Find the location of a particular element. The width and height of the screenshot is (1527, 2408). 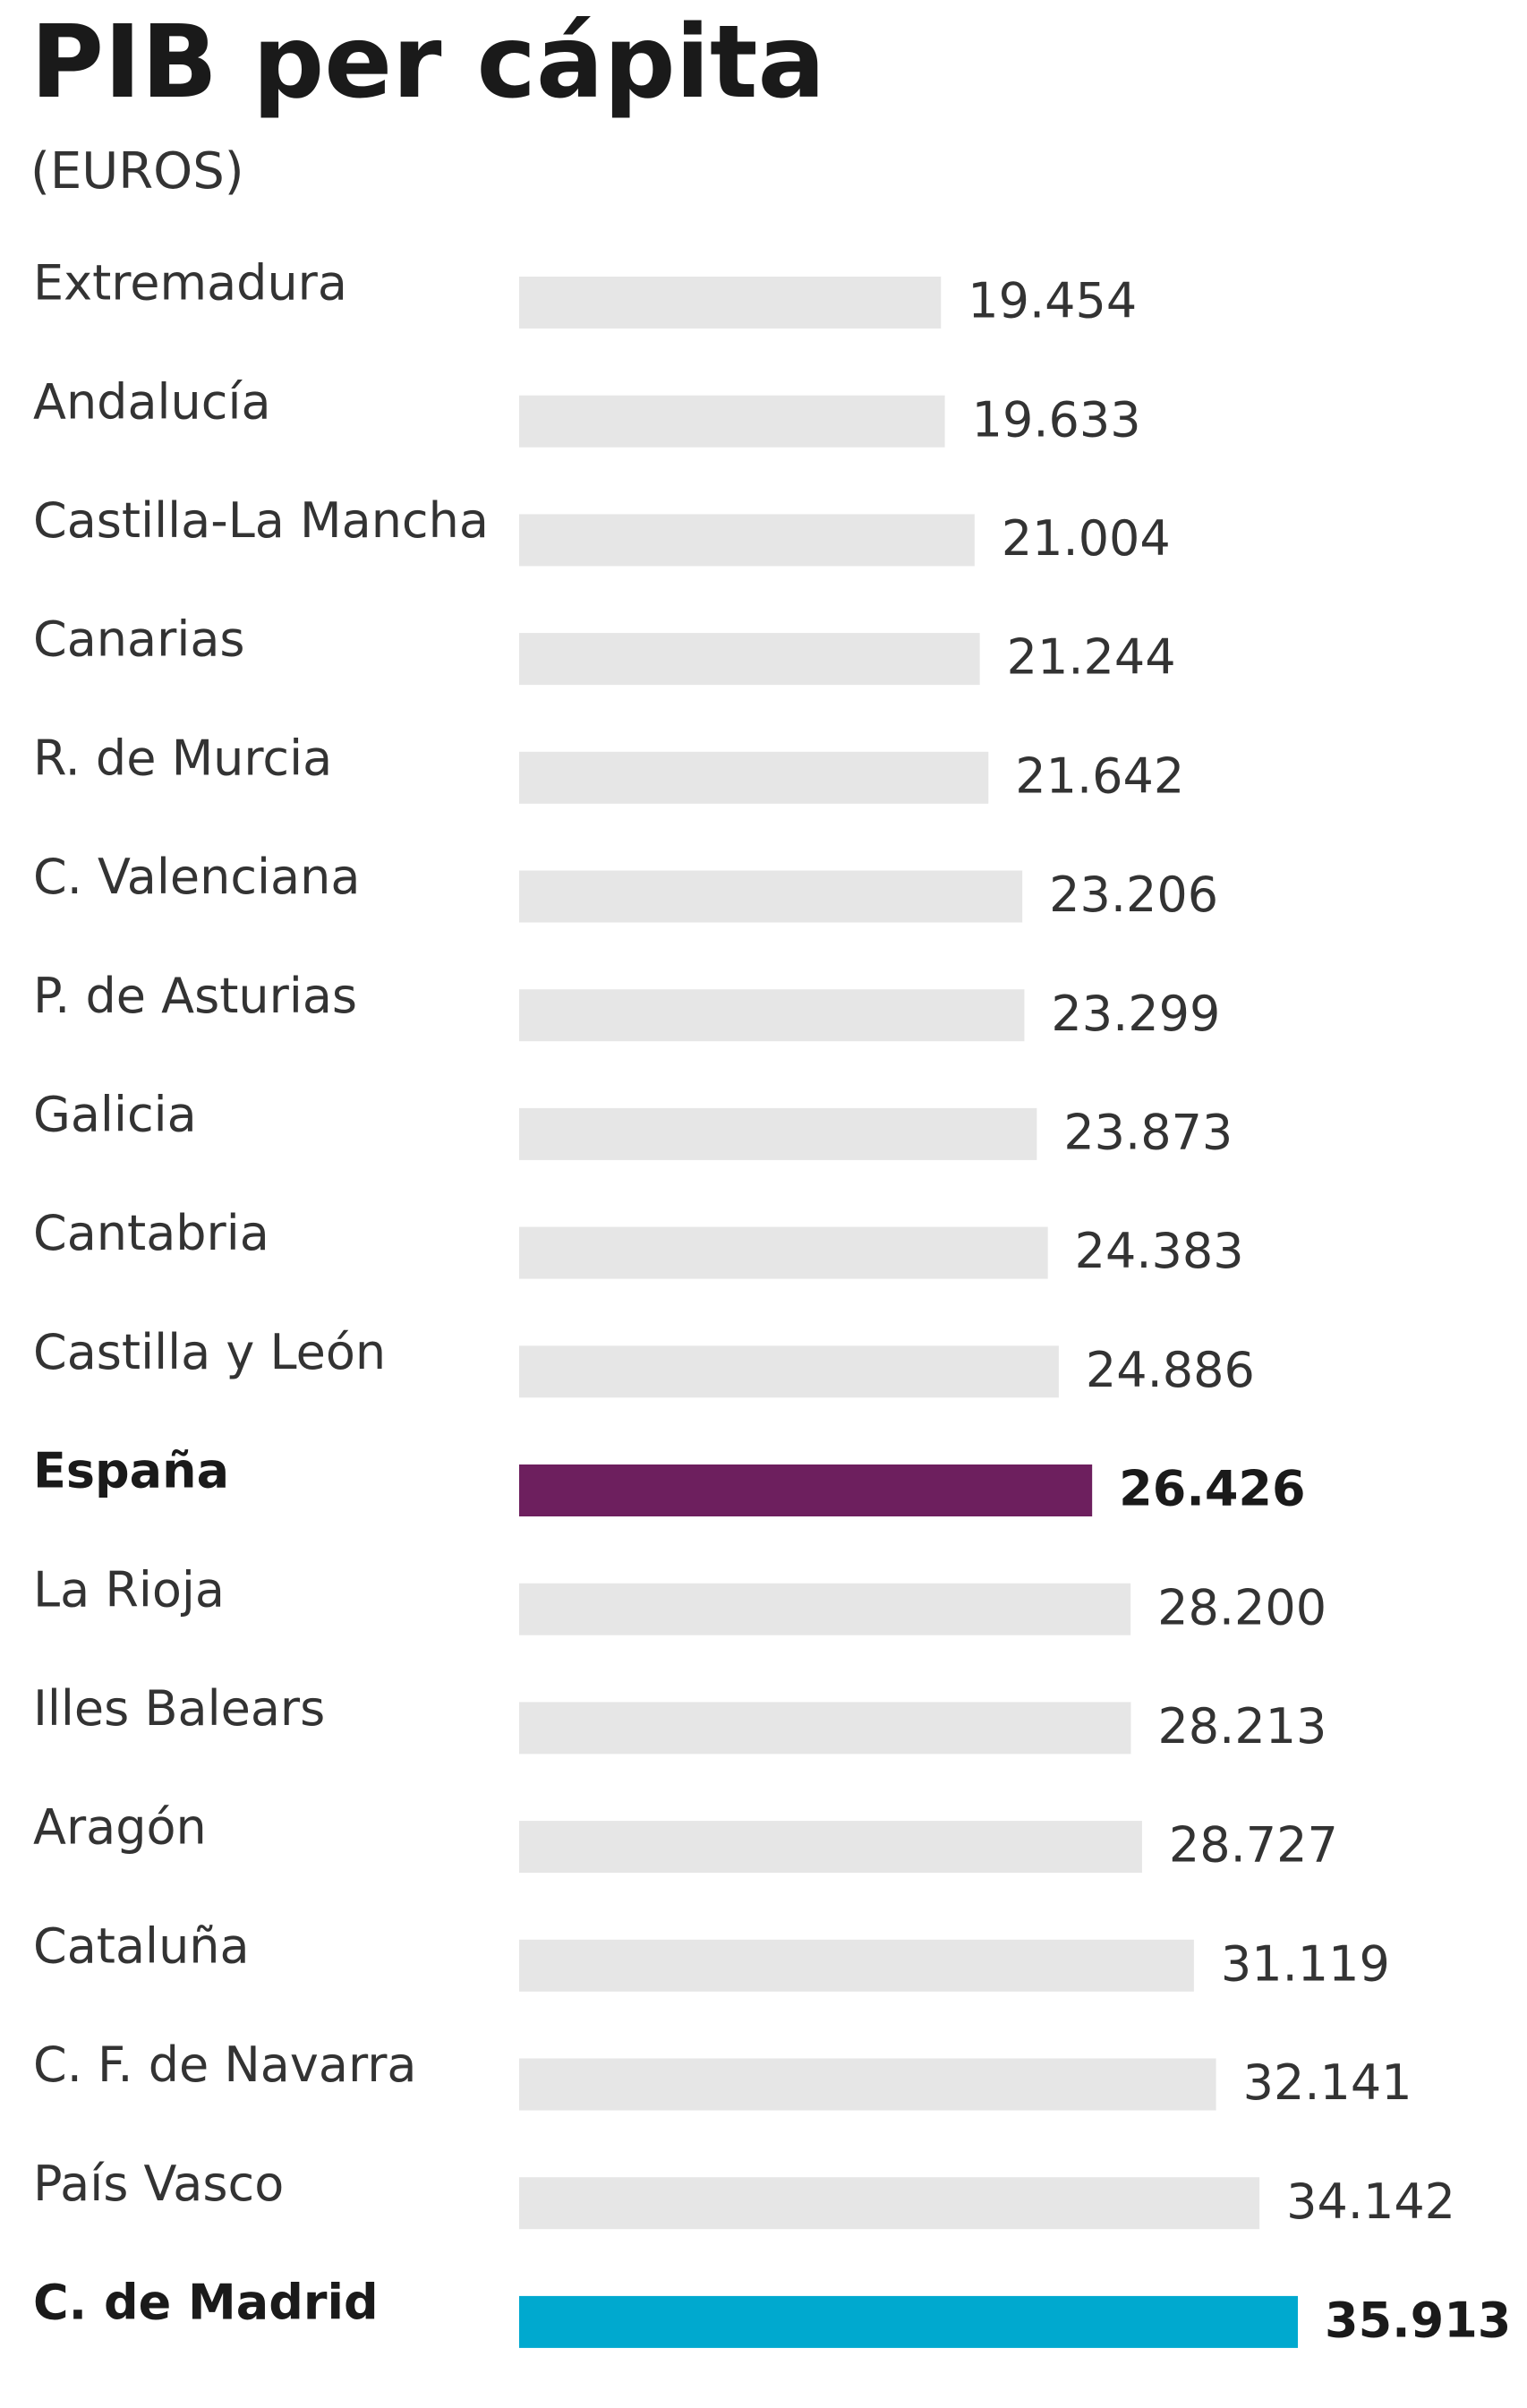

category-label: Andalucía is located at coordinates (152, 401).